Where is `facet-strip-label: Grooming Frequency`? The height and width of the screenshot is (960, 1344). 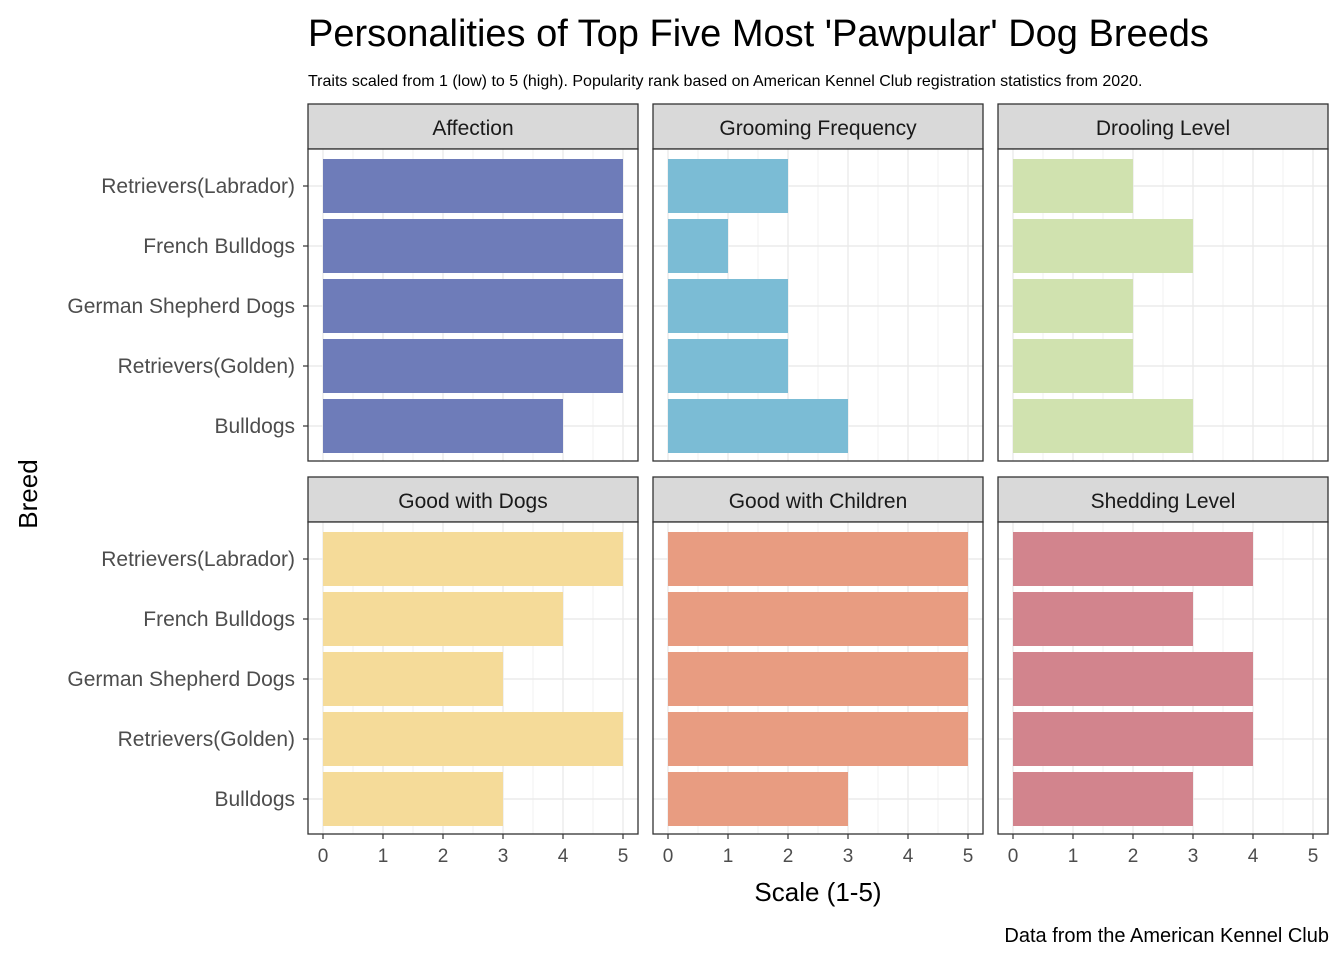
facet-strip-label: Grooming Frequency is located at coordinates (818, 128).